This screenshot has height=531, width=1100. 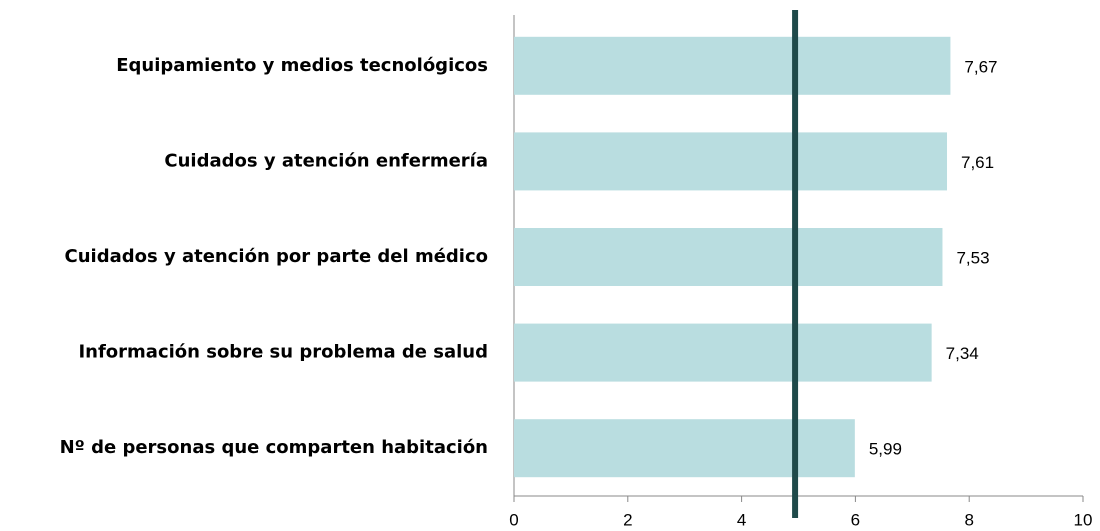 What do you see at coordinates (302, 65) in the screenshot?
I see `category-label: Equipamiento y medios tecnológicos` at bounding box center [302, 65].